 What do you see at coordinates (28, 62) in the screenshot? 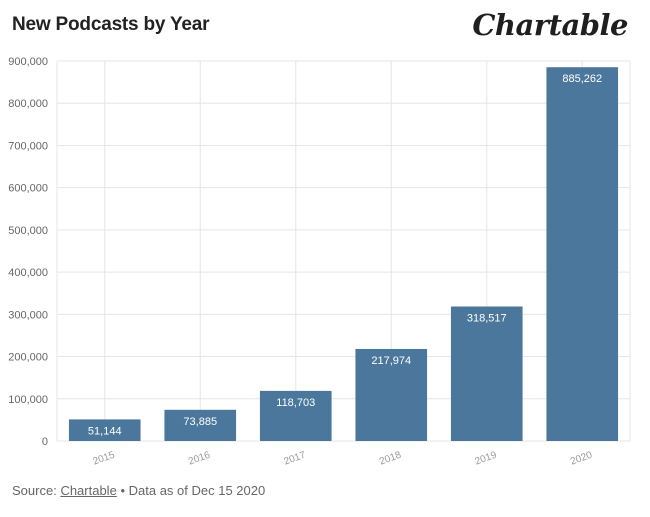
I see `y-tick-label: 900,000` at bounding box center [28, 62].